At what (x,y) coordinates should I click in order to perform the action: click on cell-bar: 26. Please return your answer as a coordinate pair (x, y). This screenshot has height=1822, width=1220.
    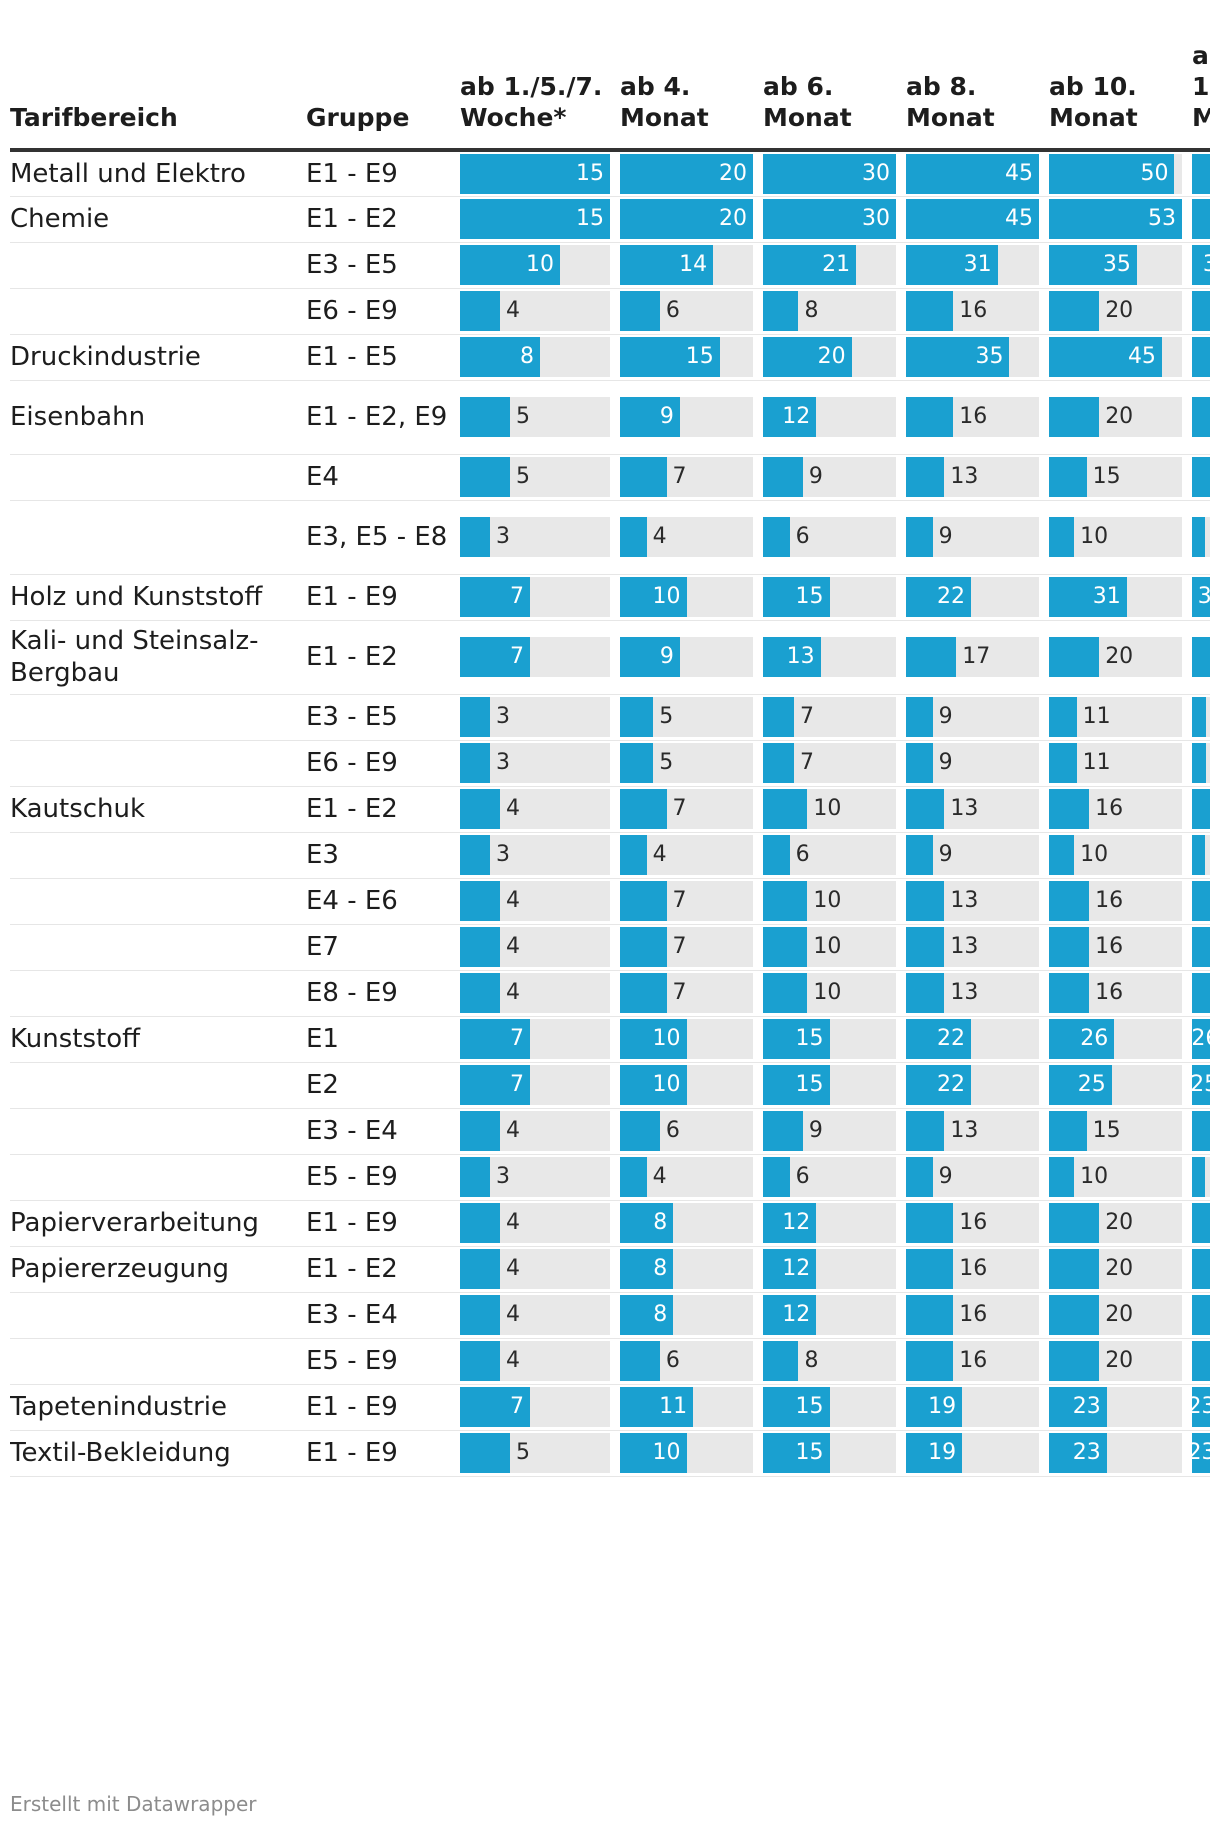
    Looking at the image, I should click on (1120, 1039).